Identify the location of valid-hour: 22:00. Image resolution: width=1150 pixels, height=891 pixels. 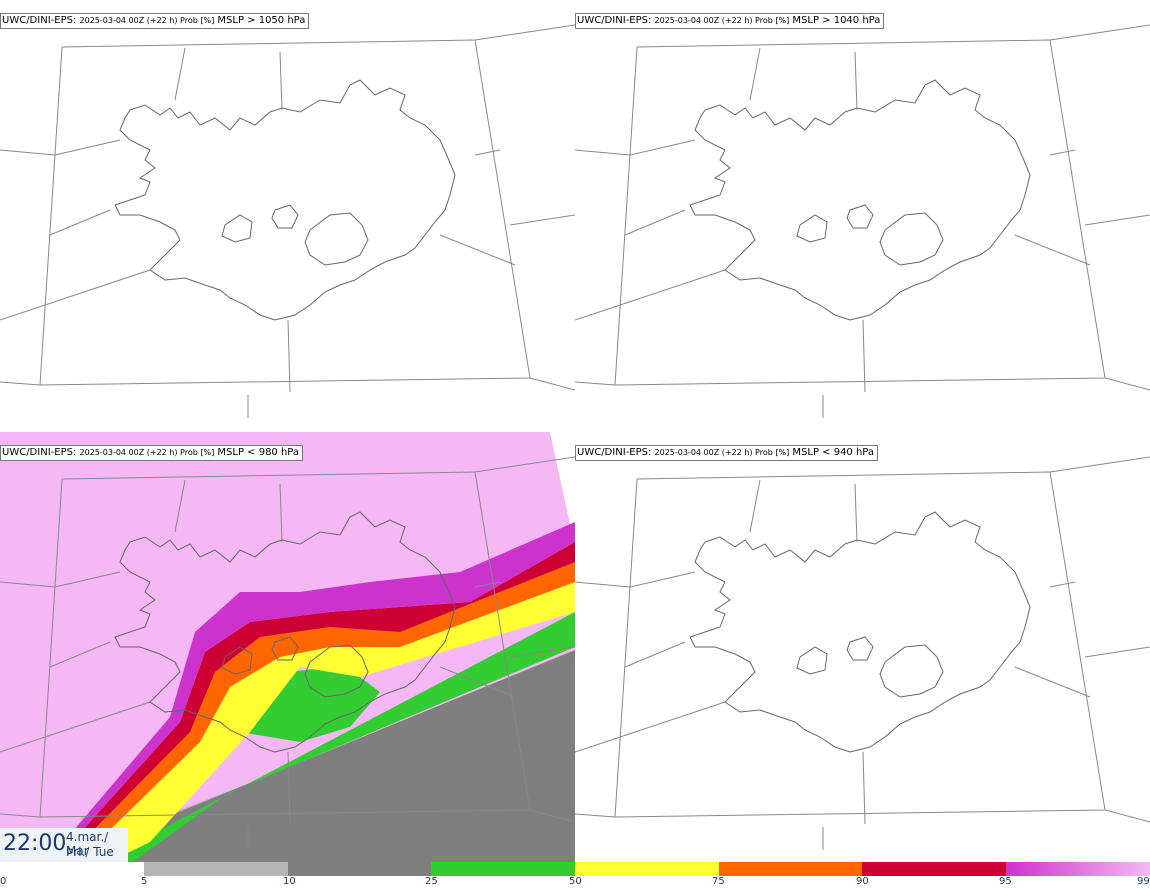
(35, 843).